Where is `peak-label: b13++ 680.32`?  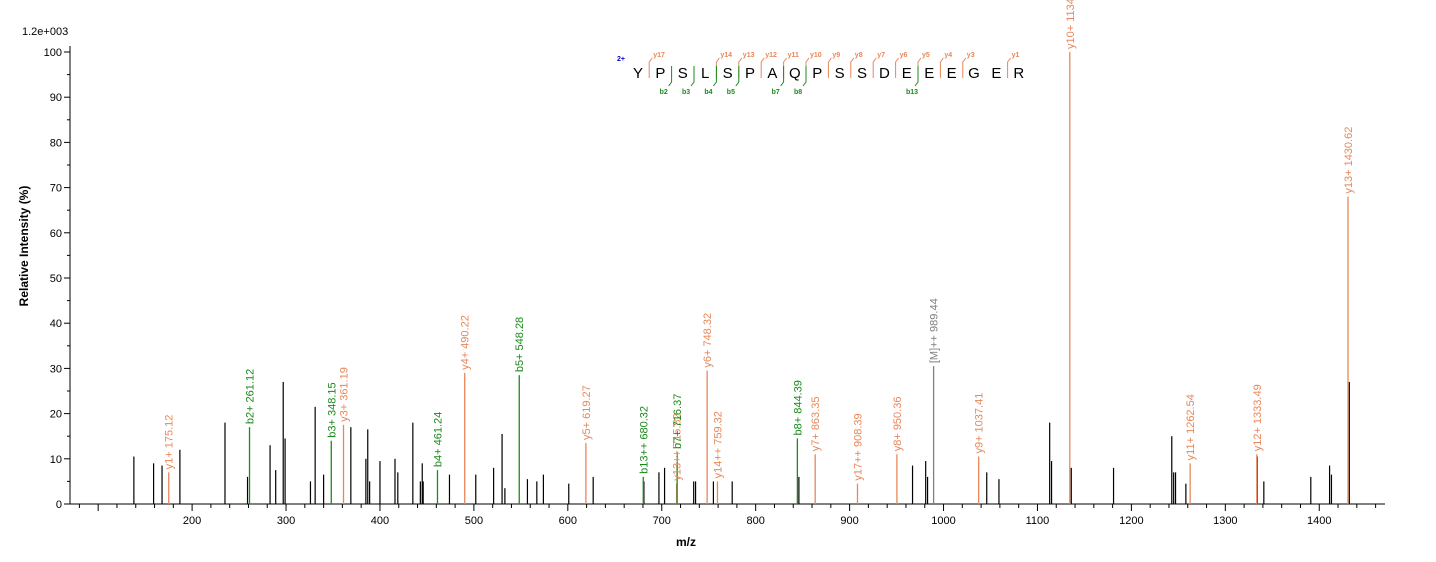 peak-label: b13++ 680.32 is located at coordinates (644, 440).